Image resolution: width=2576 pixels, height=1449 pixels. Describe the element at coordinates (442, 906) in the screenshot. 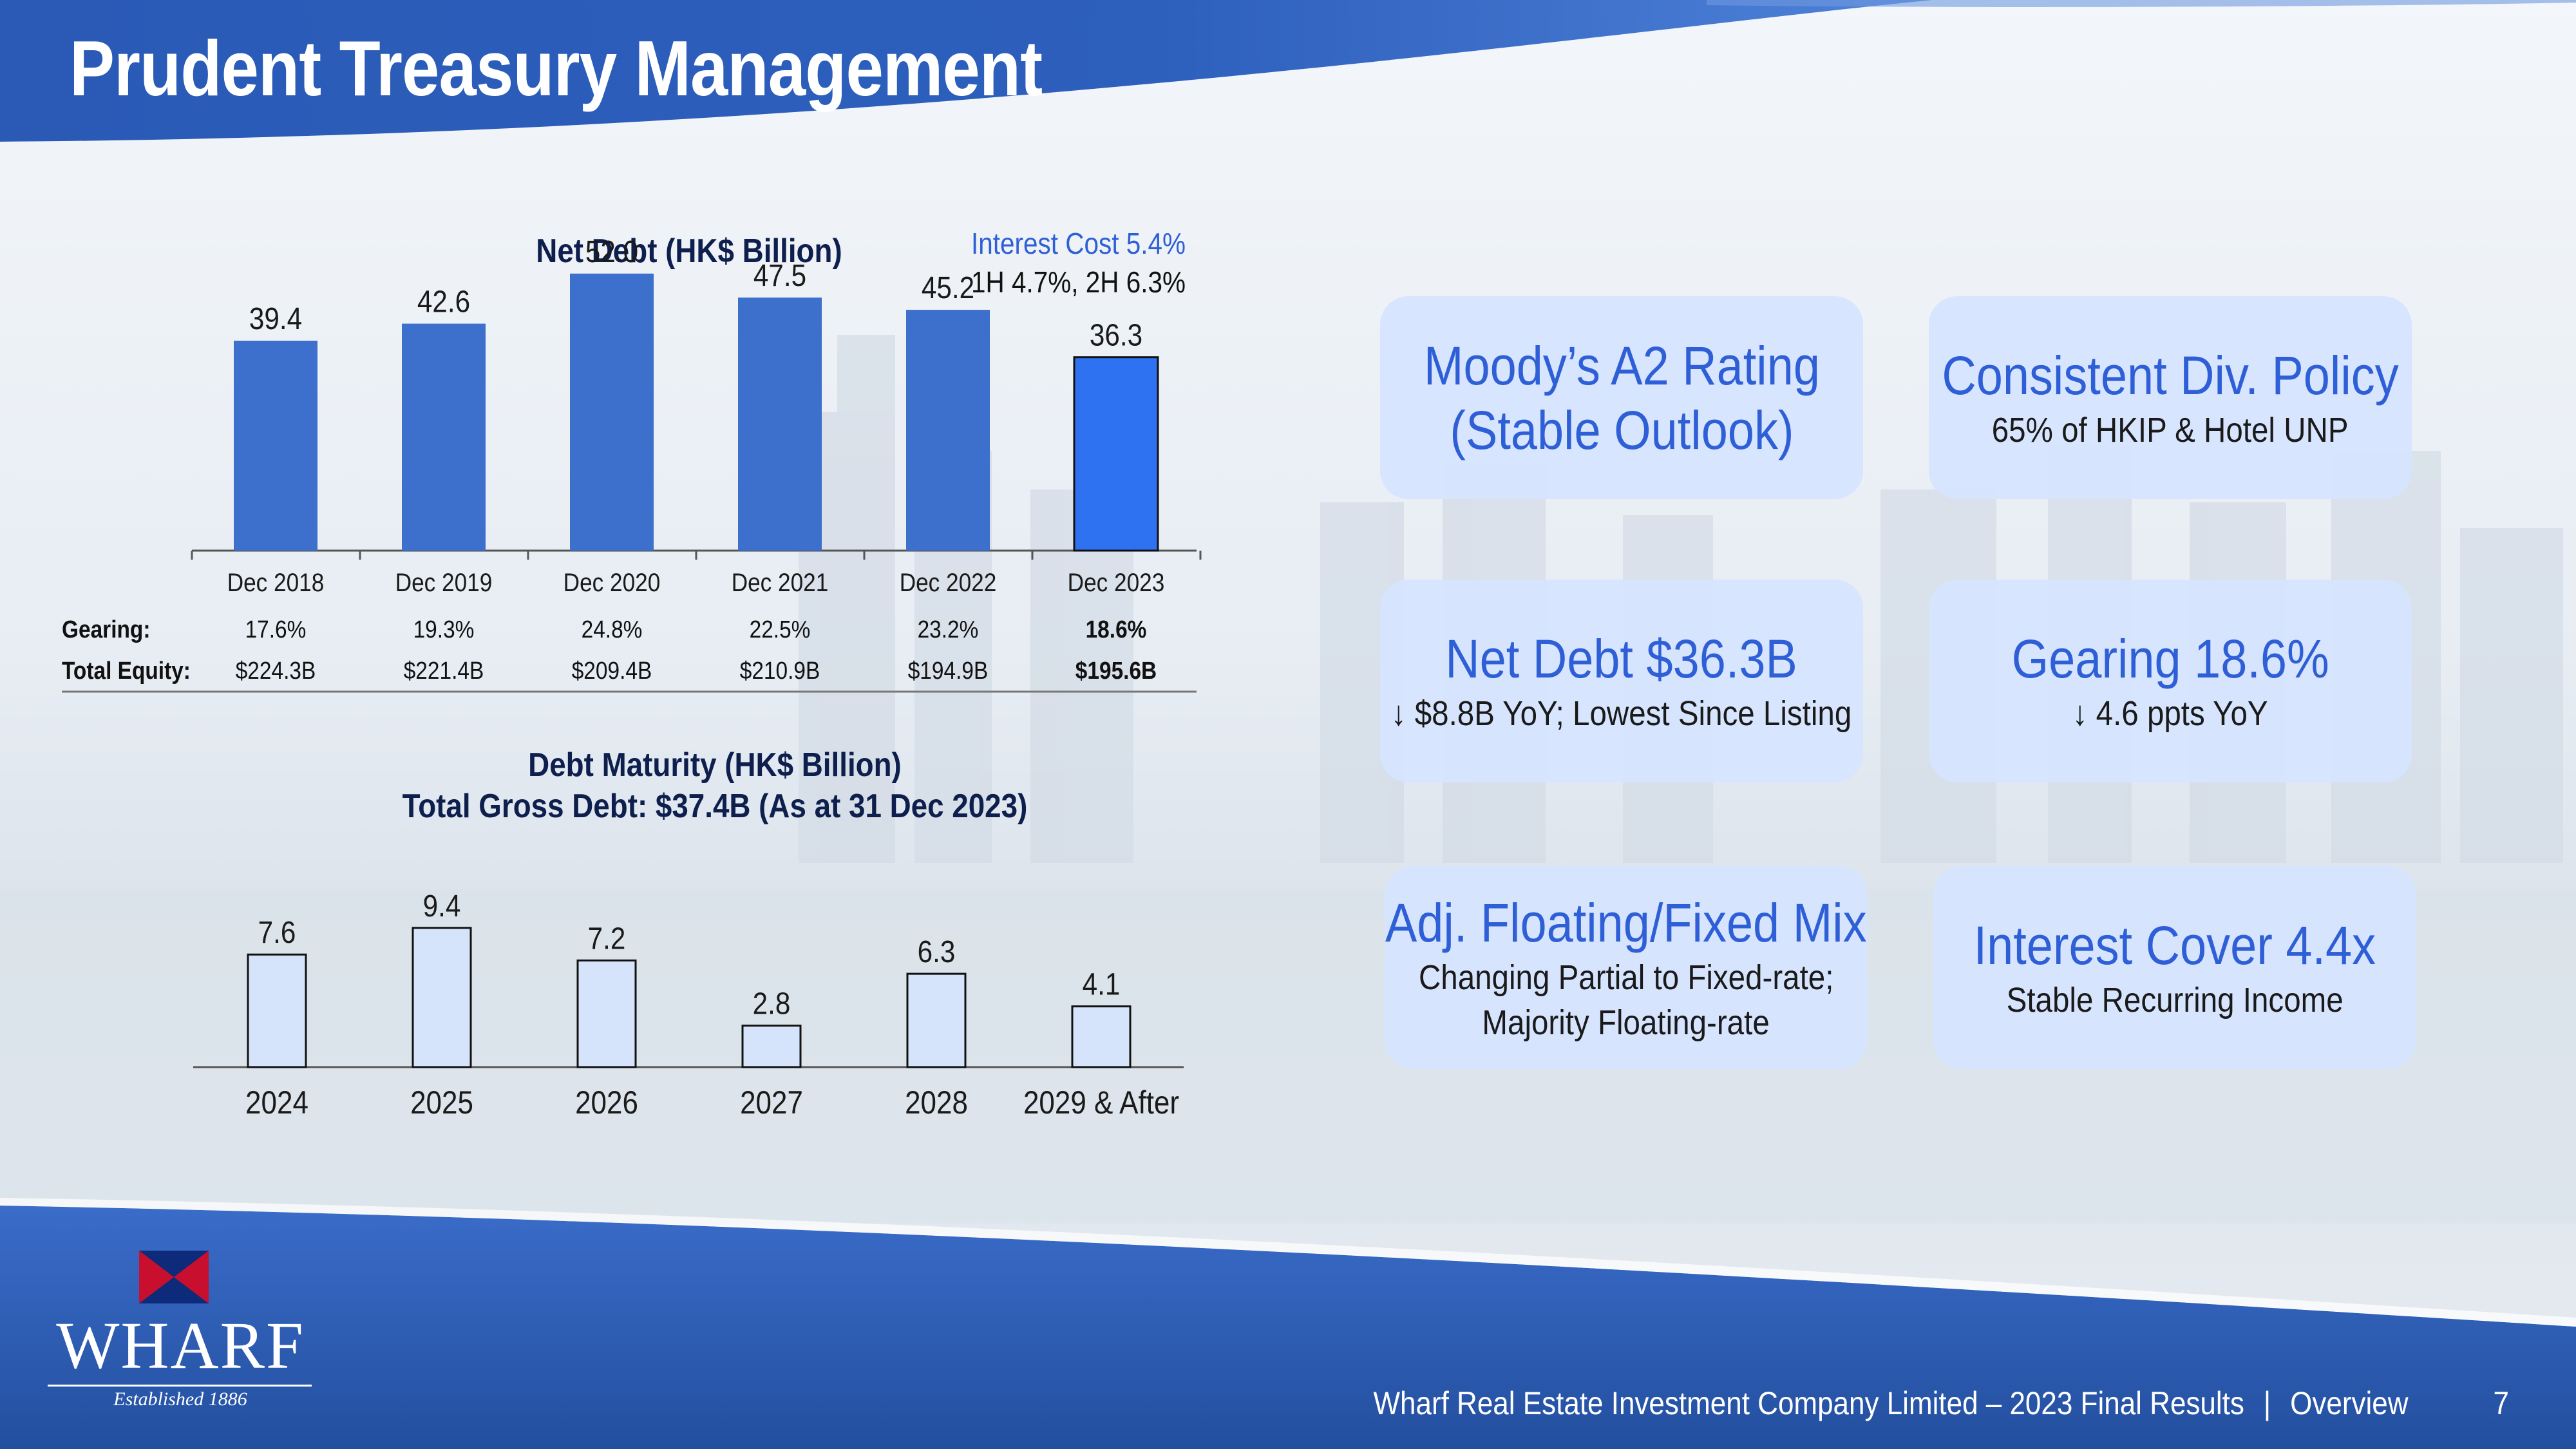

I see `maturity-value-label: 9.4` at that location.